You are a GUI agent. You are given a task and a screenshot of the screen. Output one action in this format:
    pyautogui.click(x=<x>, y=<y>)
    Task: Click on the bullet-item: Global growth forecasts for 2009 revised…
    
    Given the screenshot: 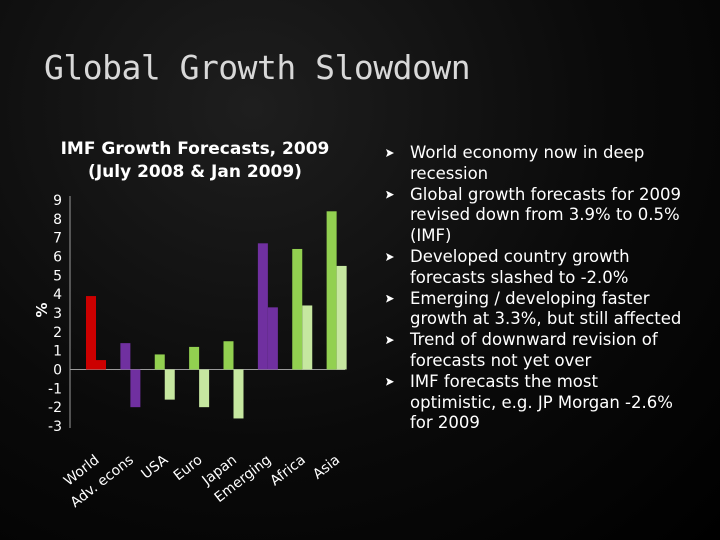 What is the action you would take?
    pyautogui.click(x=536, y=216)
    